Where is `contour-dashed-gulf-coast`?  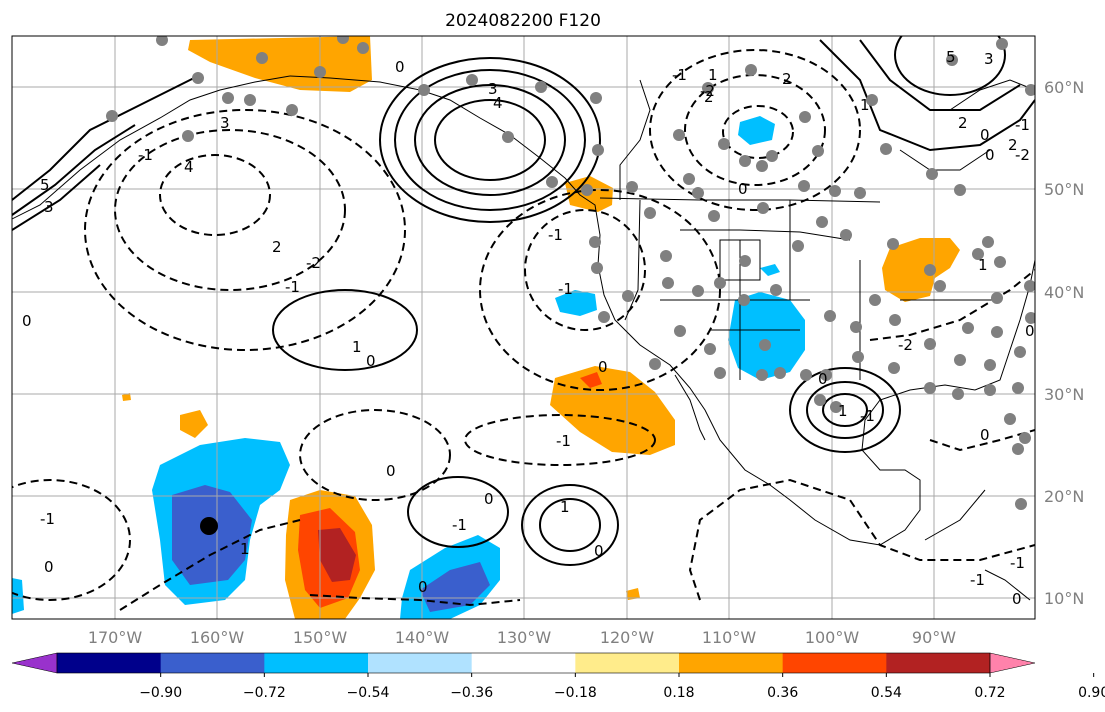
contour-dashed-gulf-coast is located at coordinates (952, 305).